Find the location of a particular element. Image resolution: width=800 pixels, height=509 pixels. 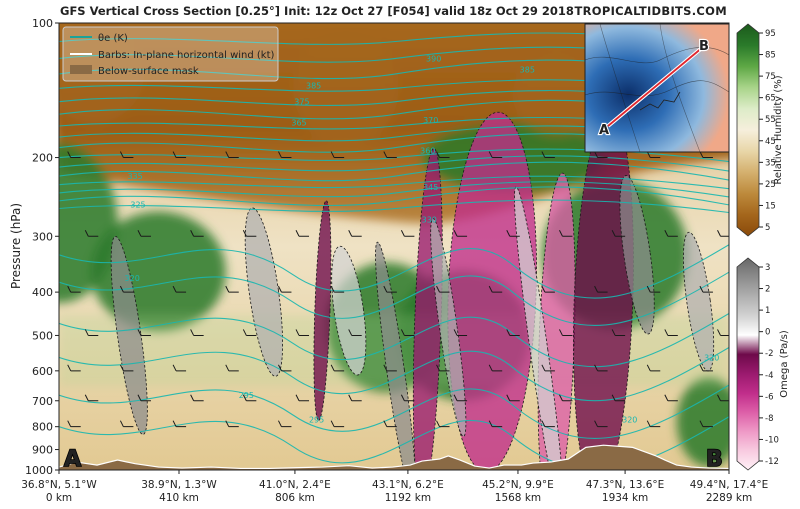

legend-barbs-label: Barbs: In-plane horizontal wind (kt) is located at coordinates (186, 55).